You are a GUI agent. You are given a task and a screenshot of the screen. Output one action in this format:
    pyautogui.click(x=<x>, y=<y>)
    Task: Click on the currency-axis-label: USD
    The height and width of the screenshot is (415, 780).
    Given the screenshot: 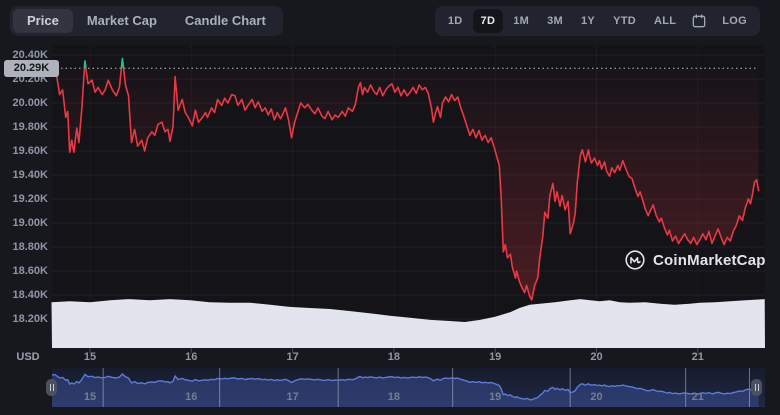 What is the action you would take?
    pyautogui.click(x=28, y=357)
    